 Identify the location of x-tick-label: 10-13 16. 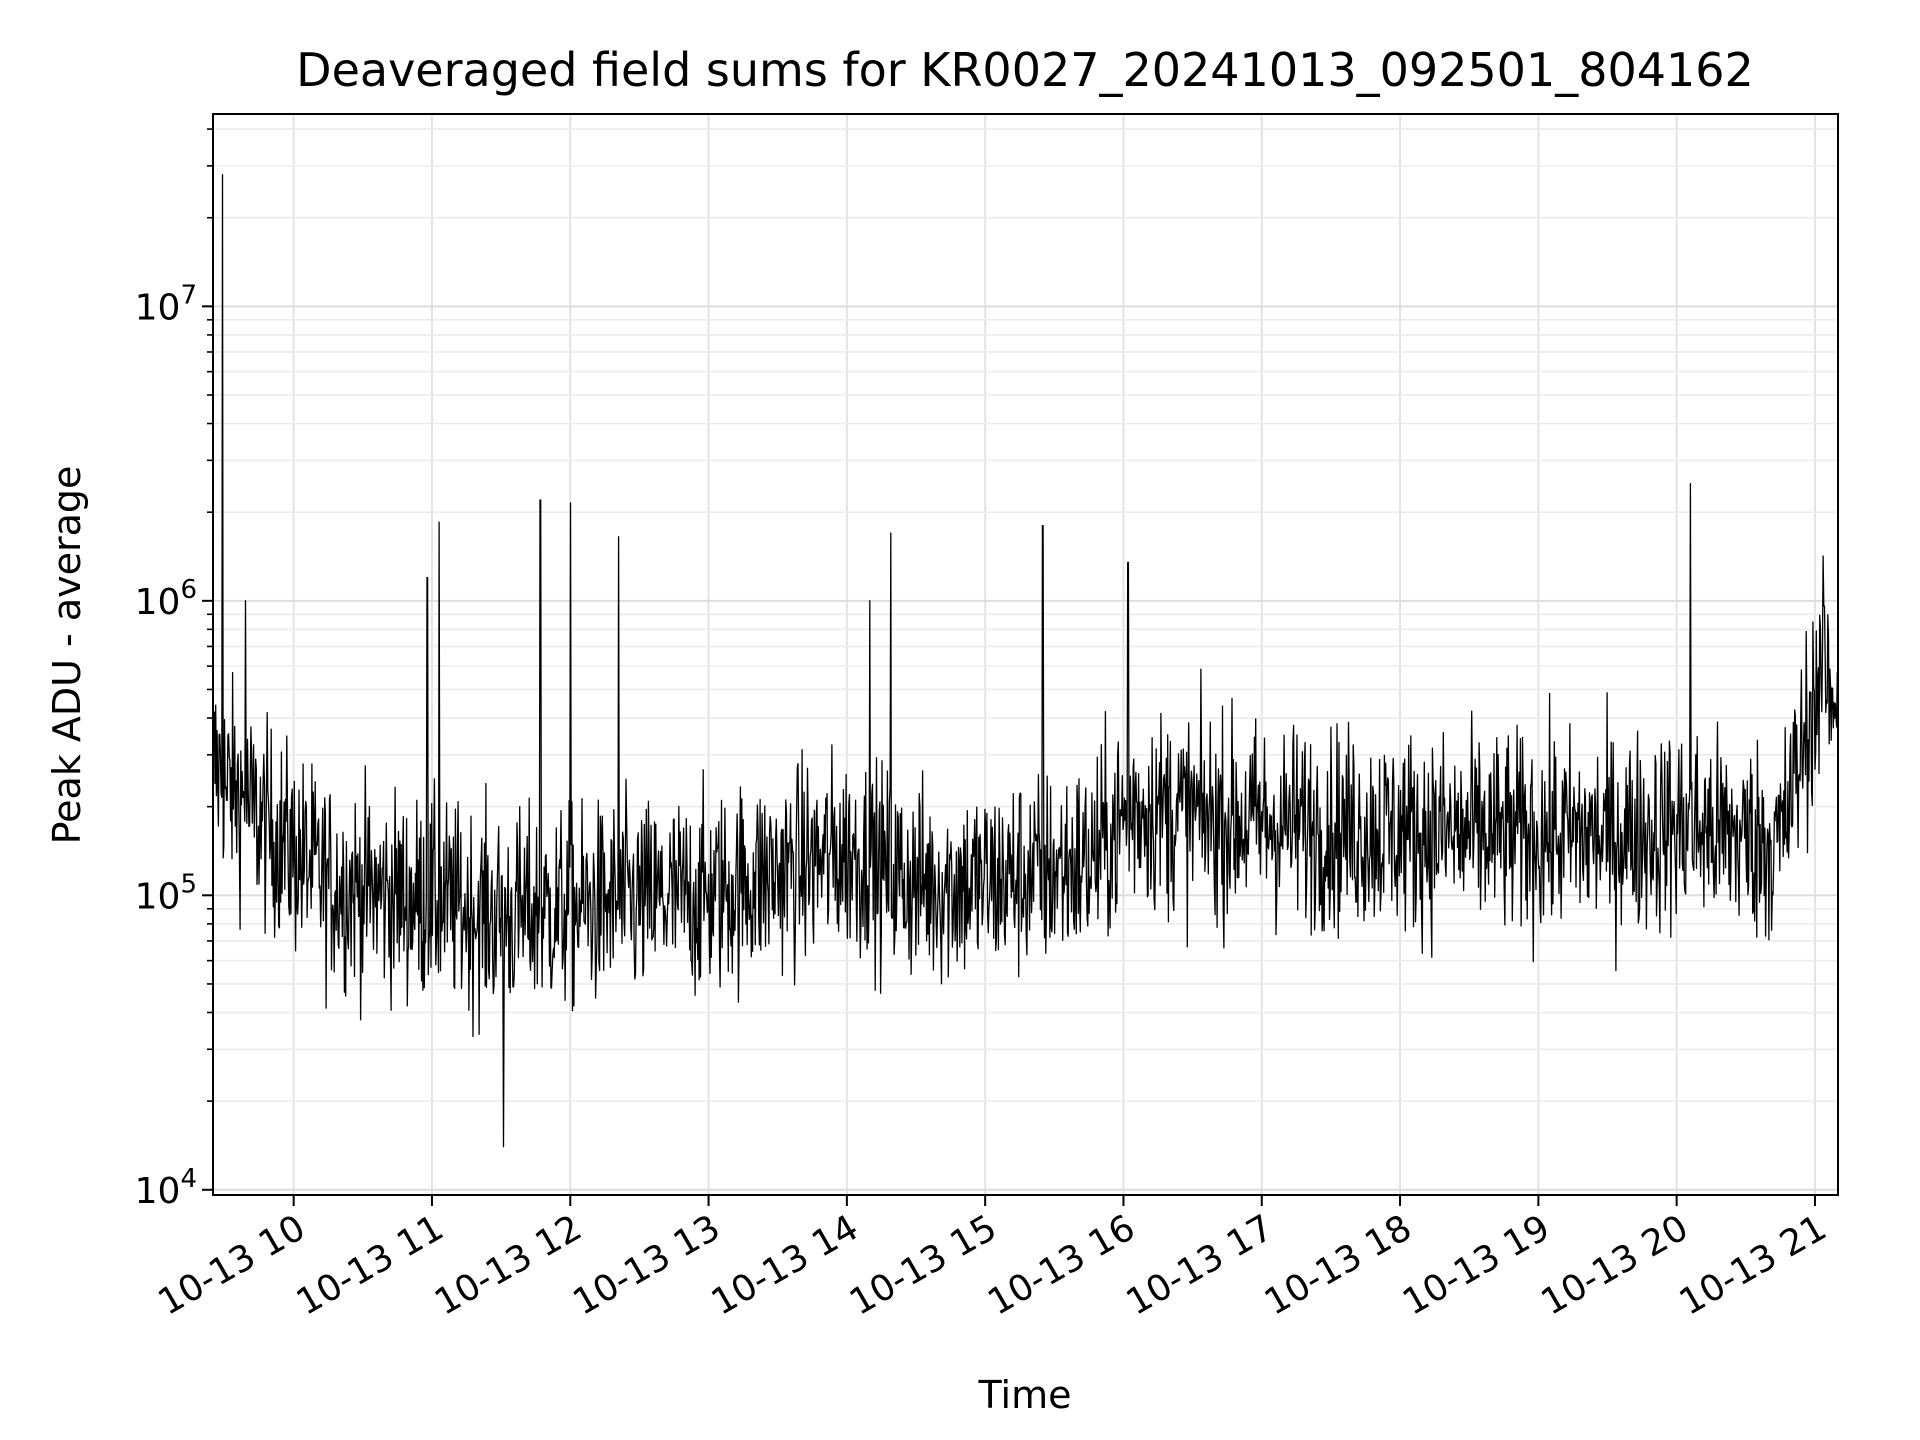
(1061, 1265).